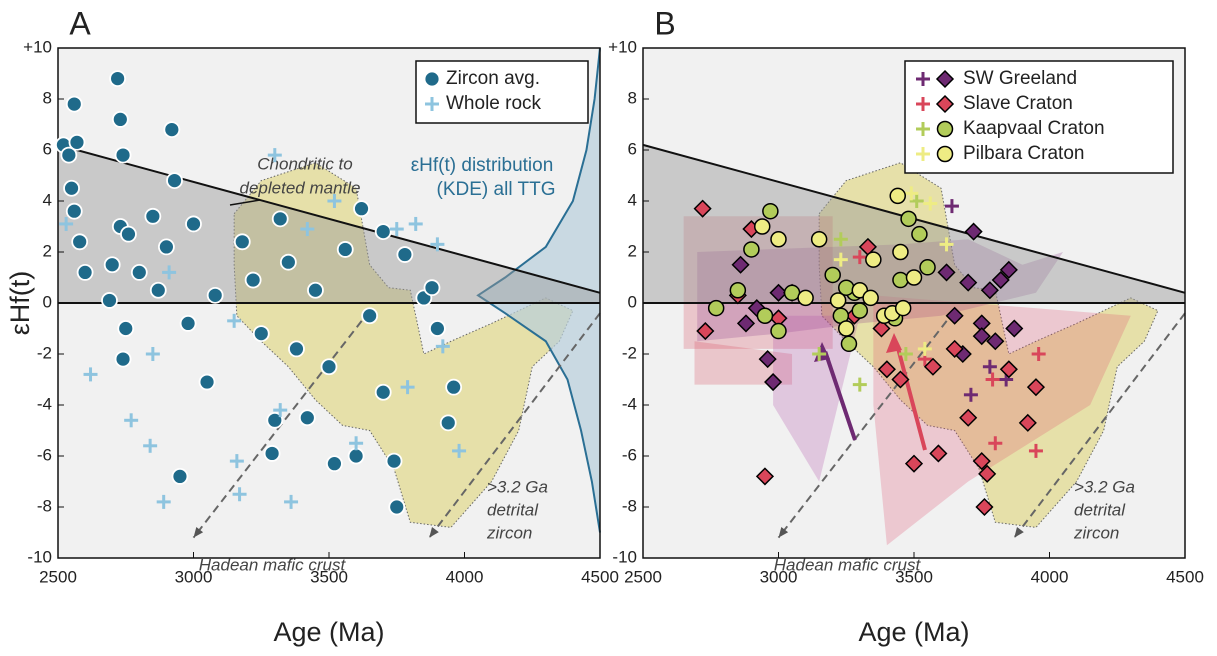 This screenshot has width=1217, height=656. What do you see at coordinates (304, 163) in the screenshot?
I see `annotation: Chondritic to` at bounding box center [304, 163].